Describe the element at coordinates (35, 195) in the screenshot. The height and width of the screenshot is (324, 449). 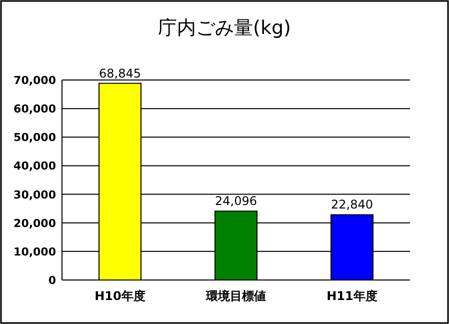
I see `y-tick-label: 30,000` at that location.